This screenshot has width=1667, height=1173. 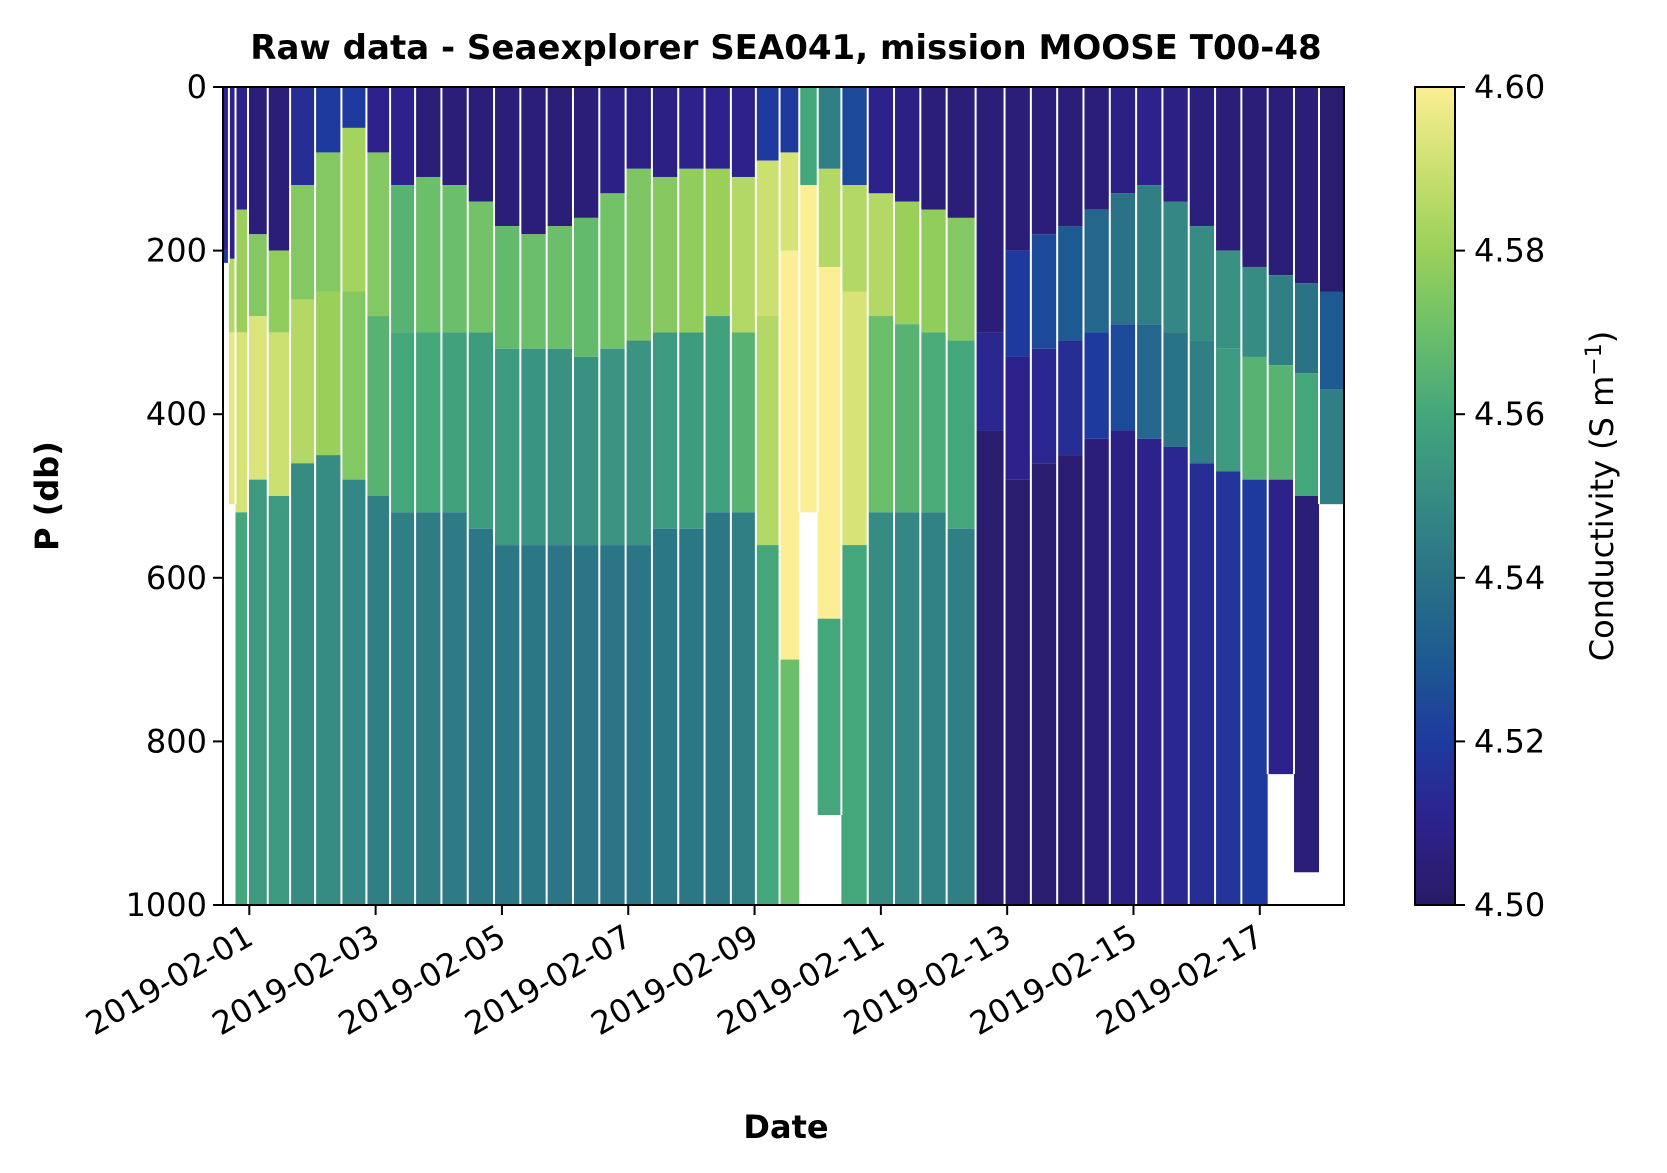 What do you see at coordinates (1509, 414) in the screenshot?
I see `colorbar-tick-label: 4.56` at bounding box center [1509, 414].